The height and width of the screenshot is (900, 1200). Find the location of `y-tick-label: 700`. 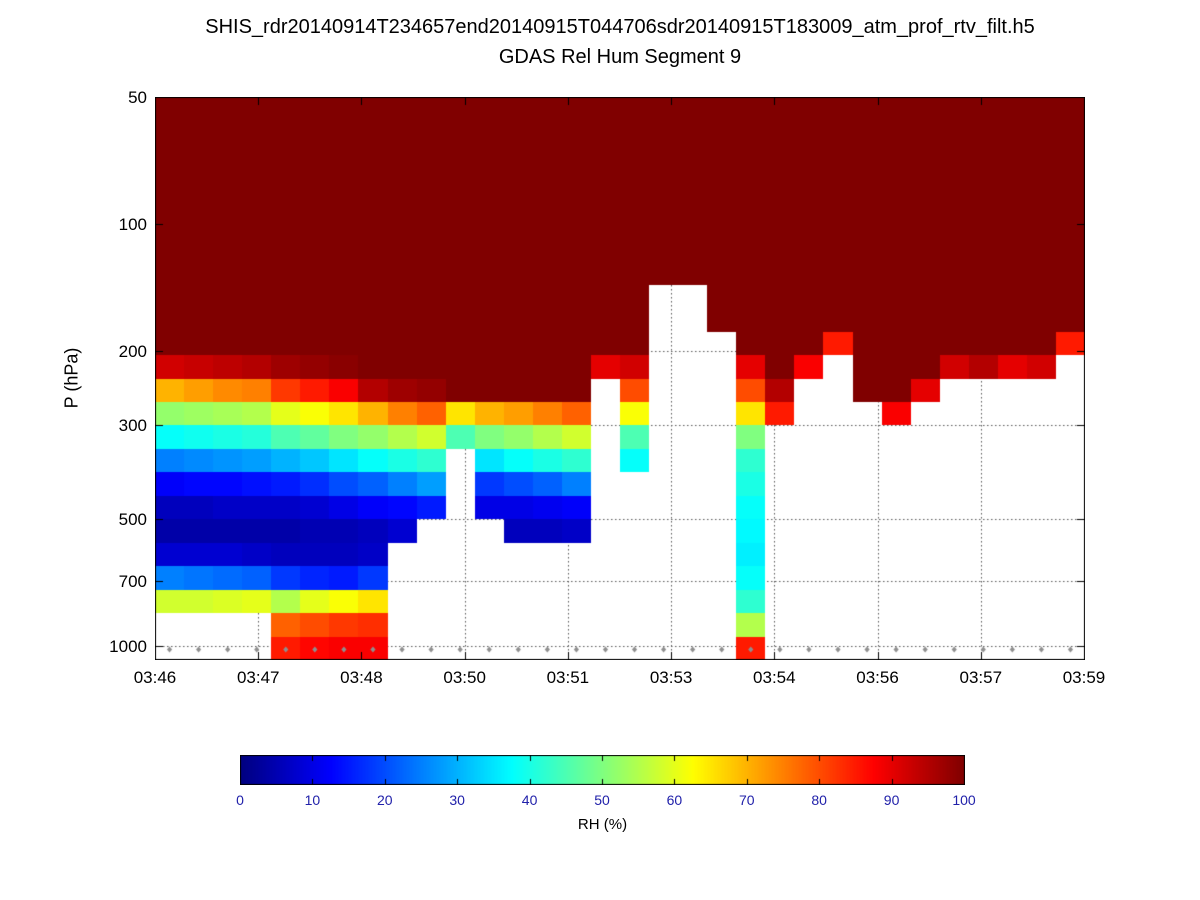

y-tick-label: 700 is located at coordinates (132, 581).